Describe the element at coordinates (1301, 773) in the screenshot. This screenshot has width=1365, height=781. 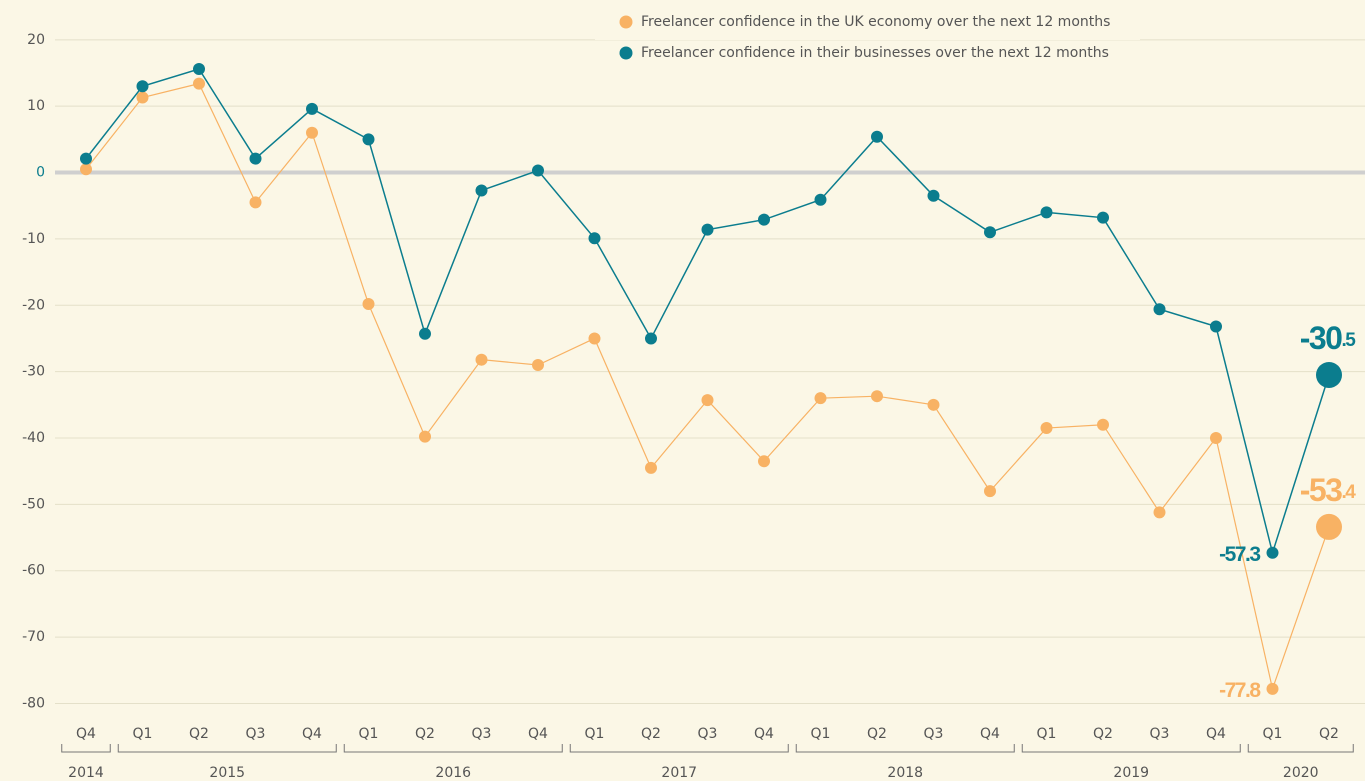
I see `x-group-label: 2020` at that location.